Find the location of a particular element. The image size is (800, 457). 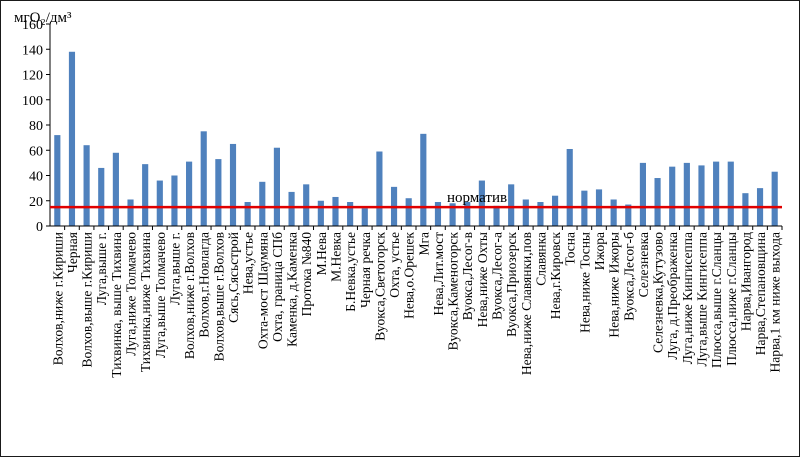

x-tick-label: Нева,ниже Ижоры is located at coordinates (614, 285).